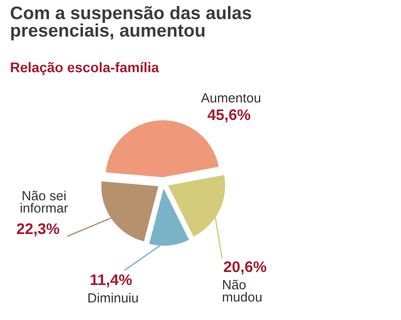 The image size is (401, 320). Describe the element at coordinates (85, 69) in the screenshot. I see `chart-subtitle: Relação escola-família` at that location.